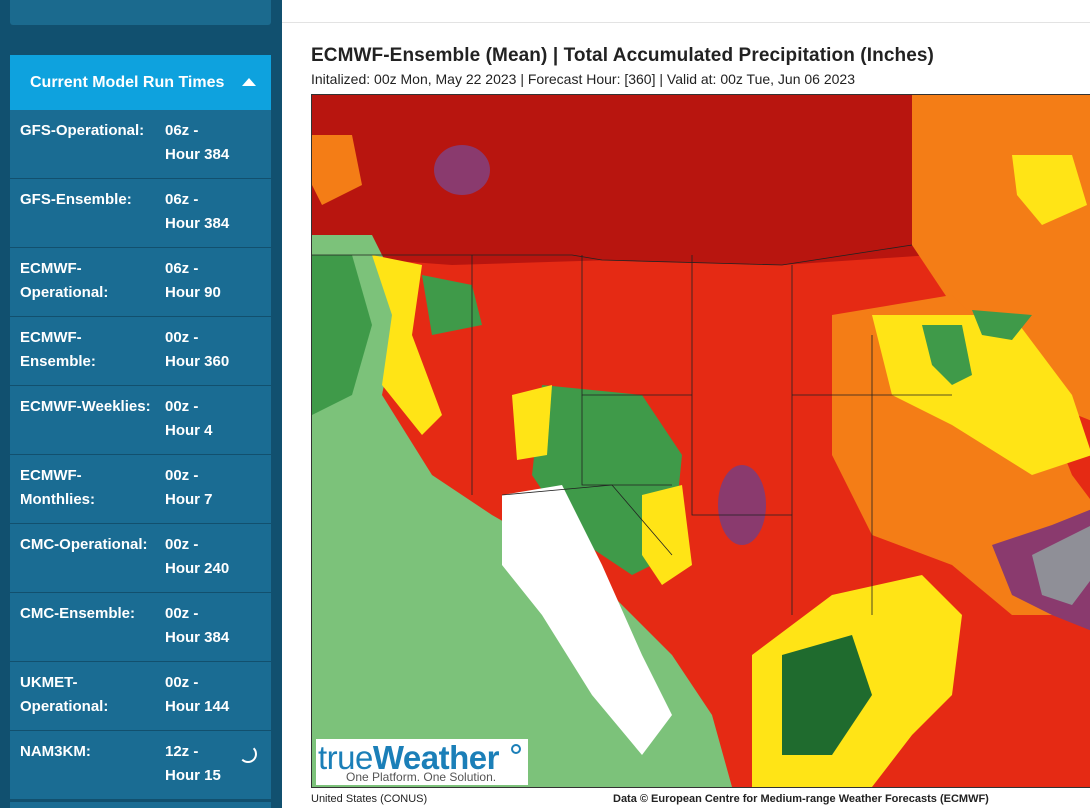  I want to click on map-fill-orange-bc, so click(337, 170).